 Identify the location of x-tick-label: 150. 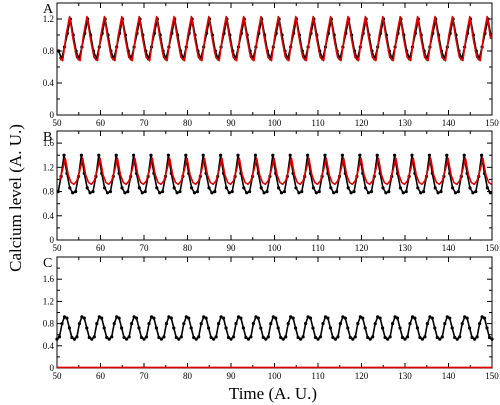
(492, 248).